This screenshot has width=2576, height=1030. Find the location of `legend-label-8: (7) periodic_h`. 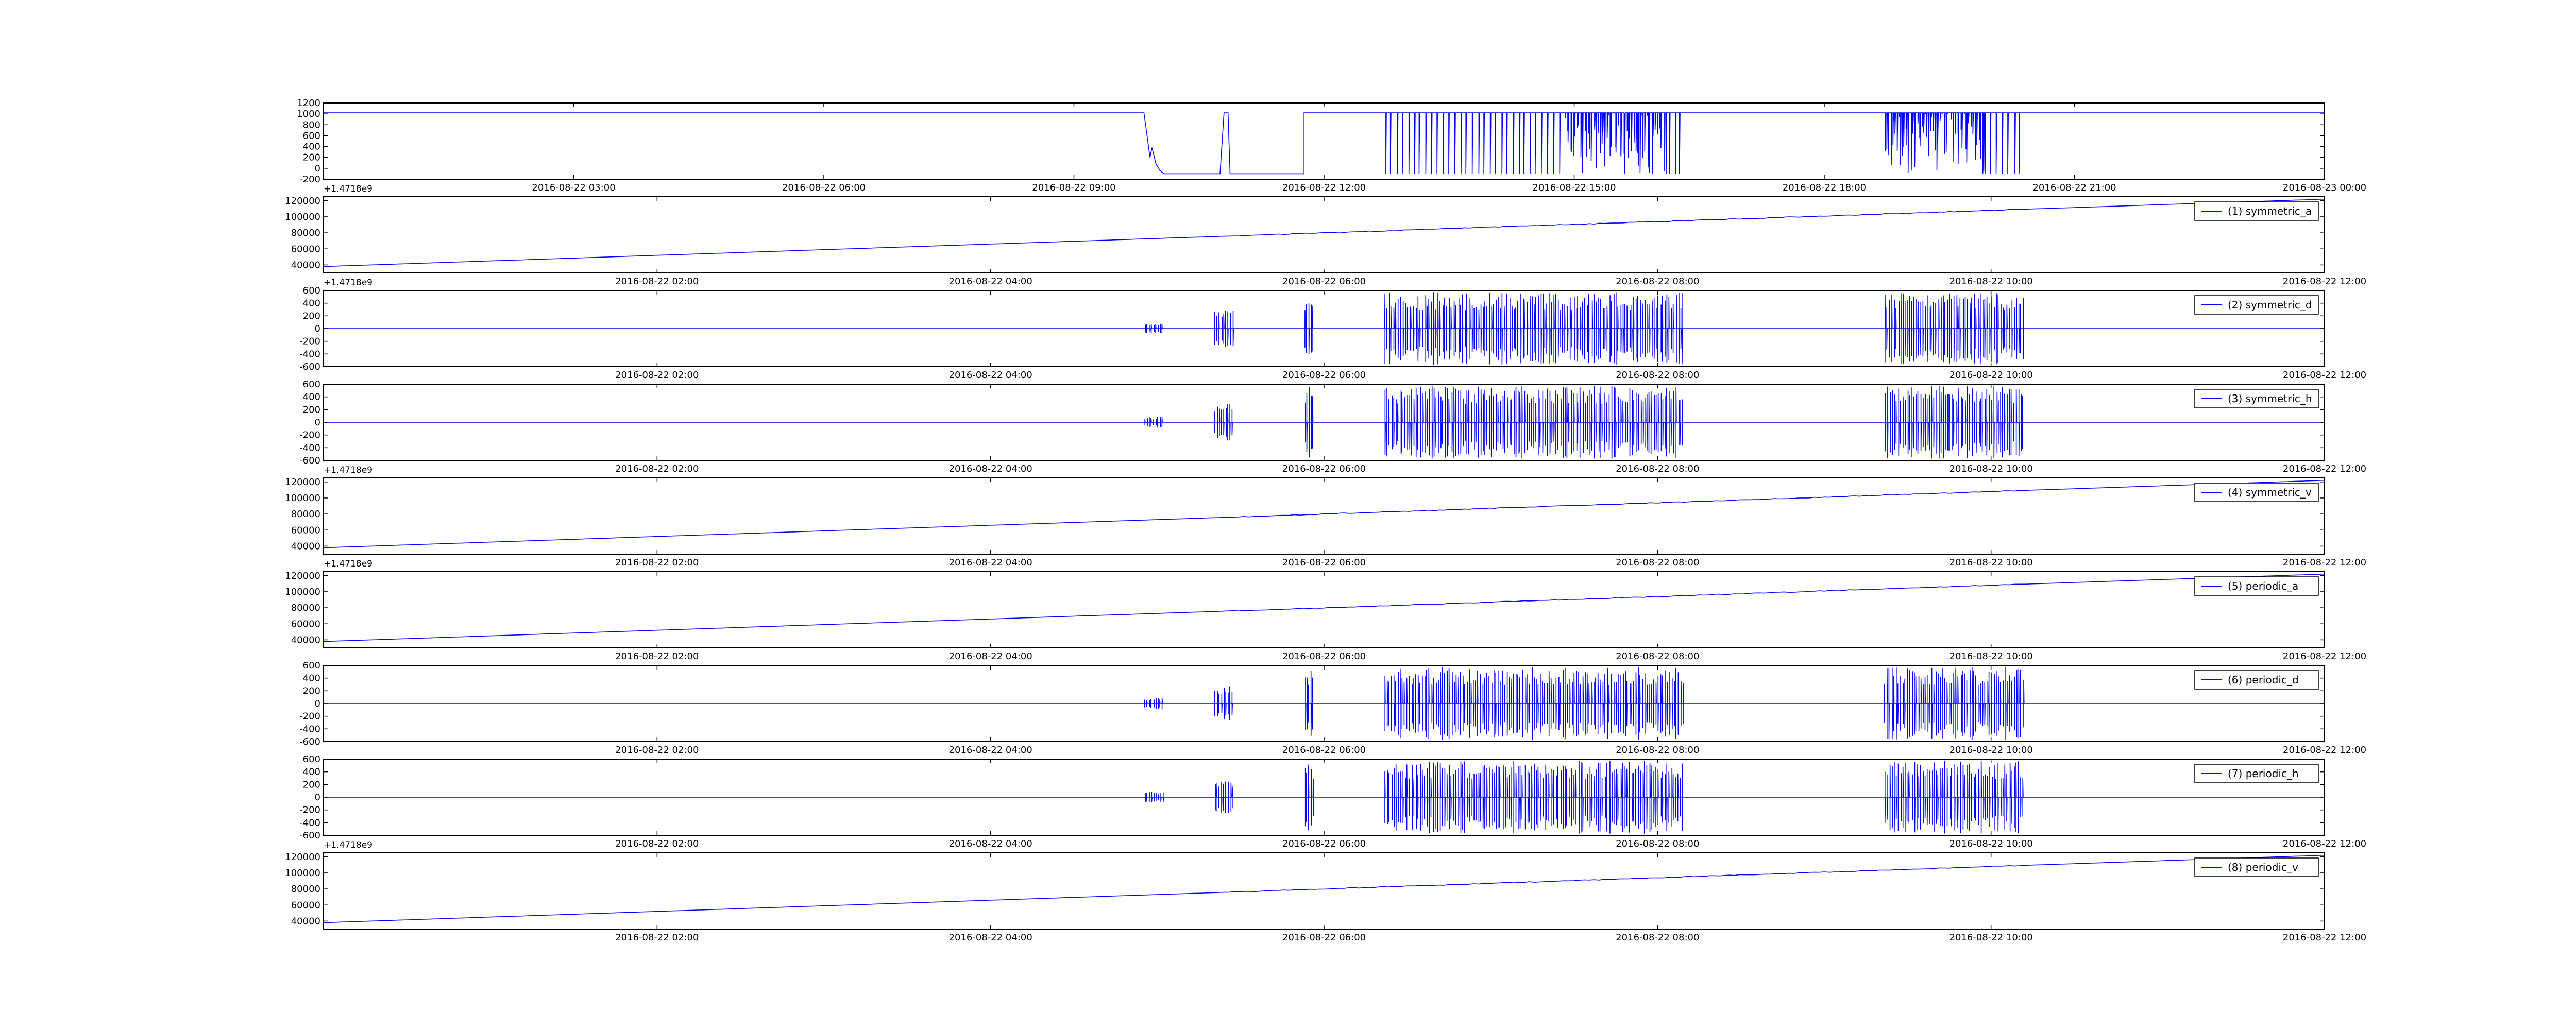

legend-label-8: (7) periodic_h is located at coordinates (2263, 773).